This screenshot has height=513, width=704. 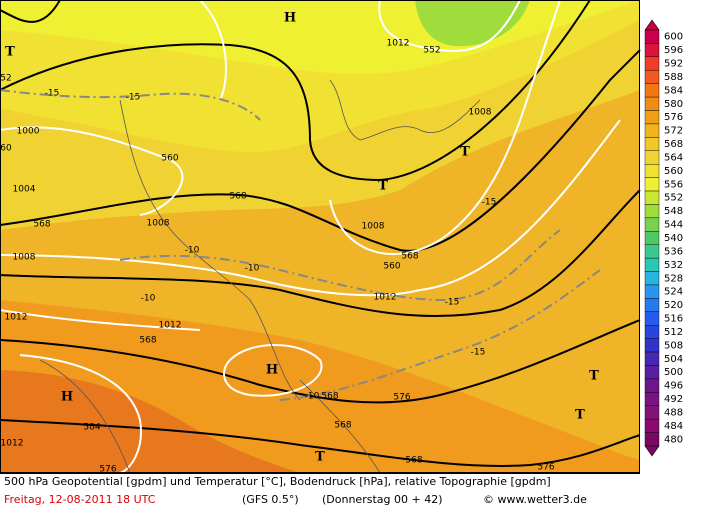 What do you see at coordinates (673, 332) in the screenshot?
I see `colorbar-label: 512` at bounding box center [673, 332].